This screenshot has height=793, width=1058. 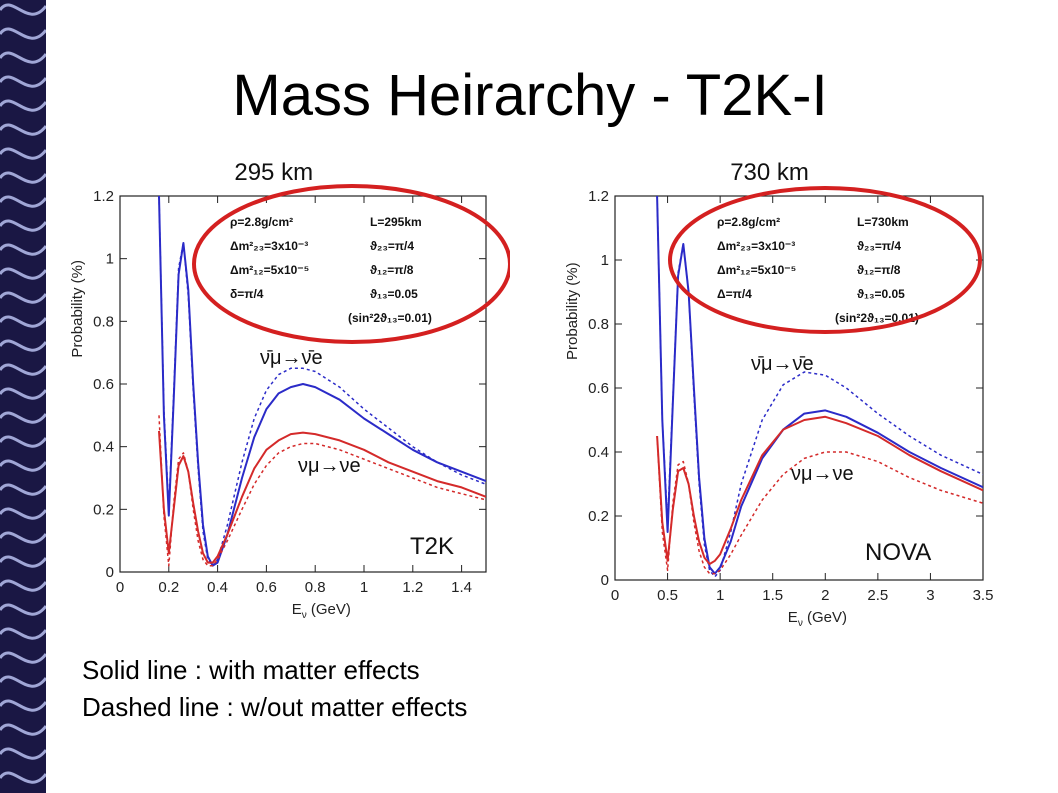 I want to click on x-tick-label: 0.4, so click(x=217, y=587).